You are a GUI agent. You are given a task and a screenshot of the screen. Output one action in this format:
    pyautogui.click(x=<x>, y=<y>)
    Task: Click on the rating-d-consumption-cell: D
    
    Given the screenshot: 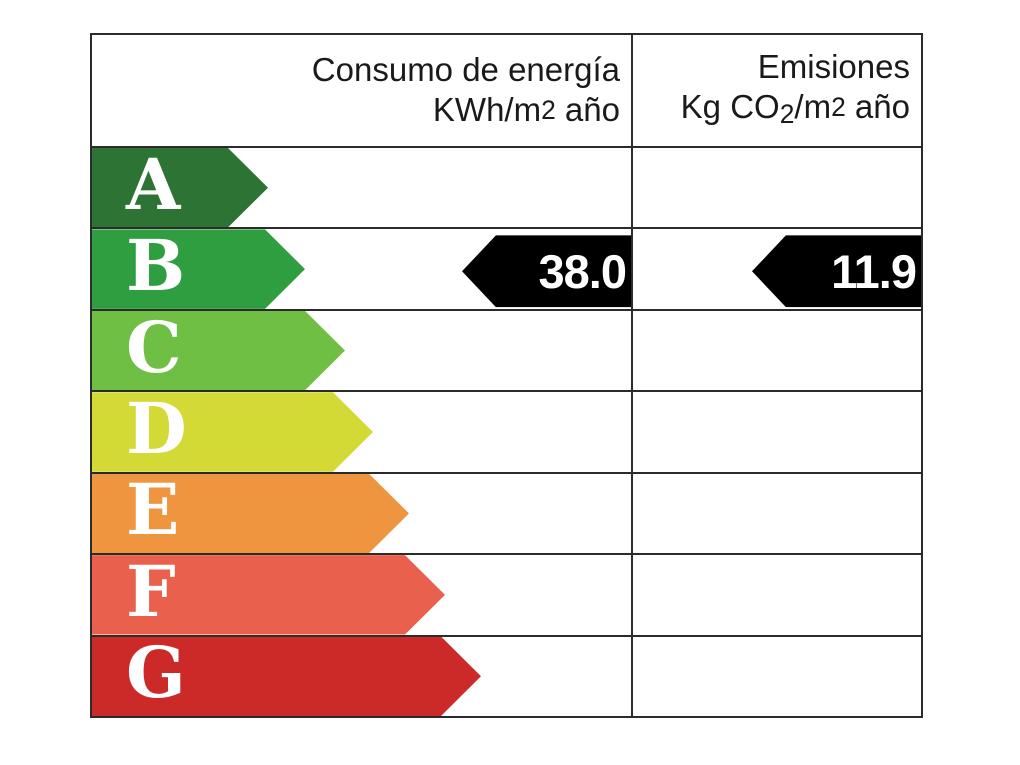 What is the action you would take?
    pyautogui.click(x=362, y=432)
    